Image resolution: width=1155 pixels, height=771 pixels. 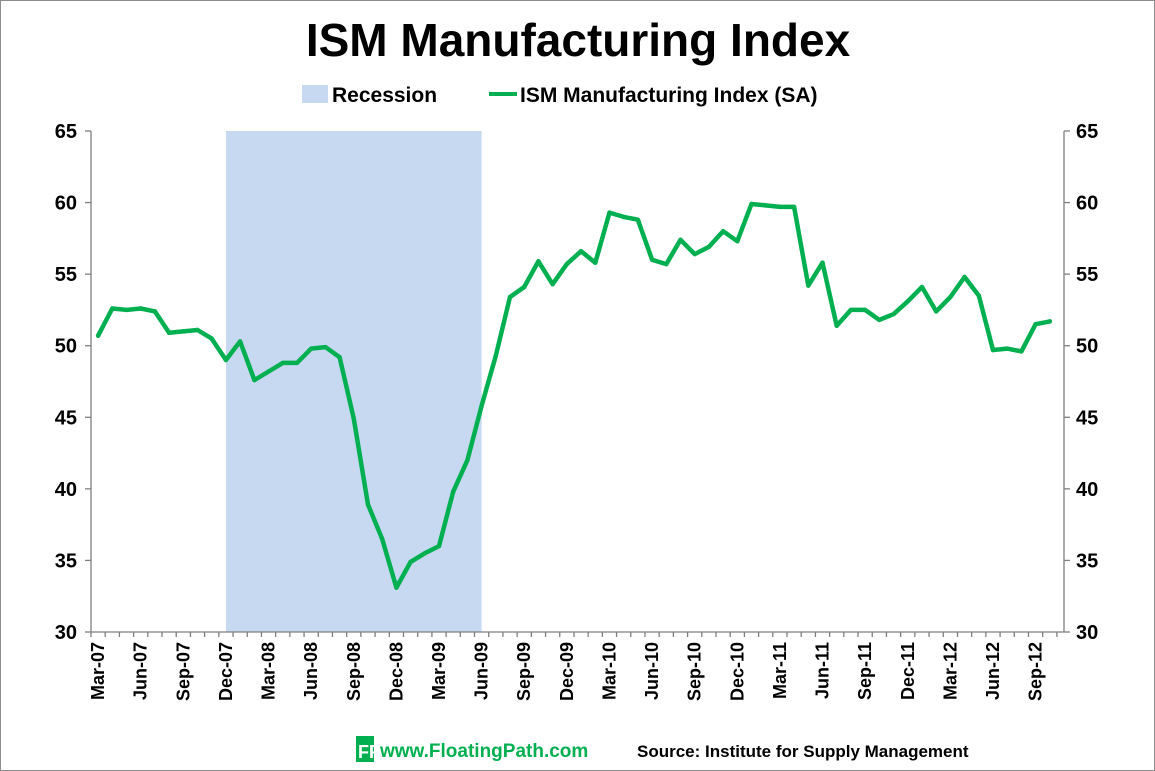 What do you see at coordinates (1087, 561) in the screenshot?
I see `y-tick-label-right: 35` at bounding box center [1087, 561].